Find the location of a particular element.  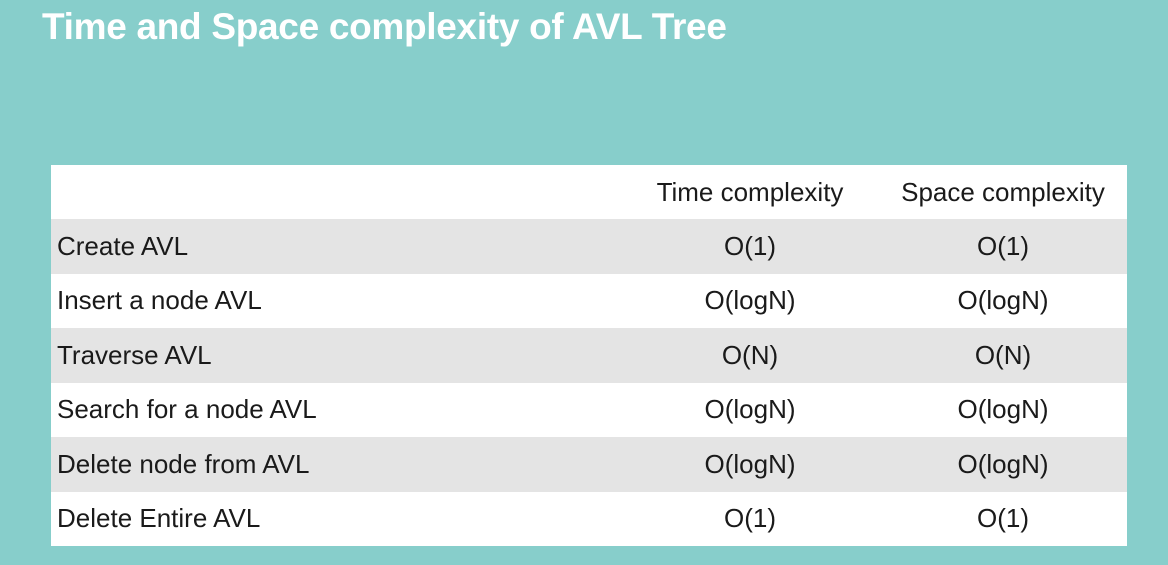

table-row: Create AVL O(1) O(1) is located at coordinates (589, 246).